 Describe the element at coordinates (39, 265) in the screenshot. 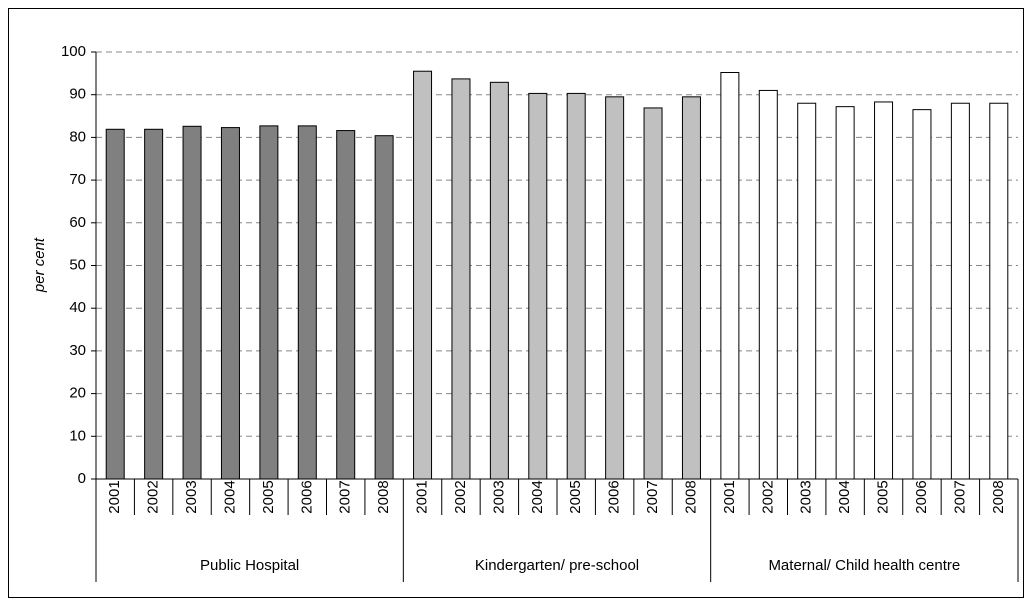

I see `y-axis-label: per cent` at that location.